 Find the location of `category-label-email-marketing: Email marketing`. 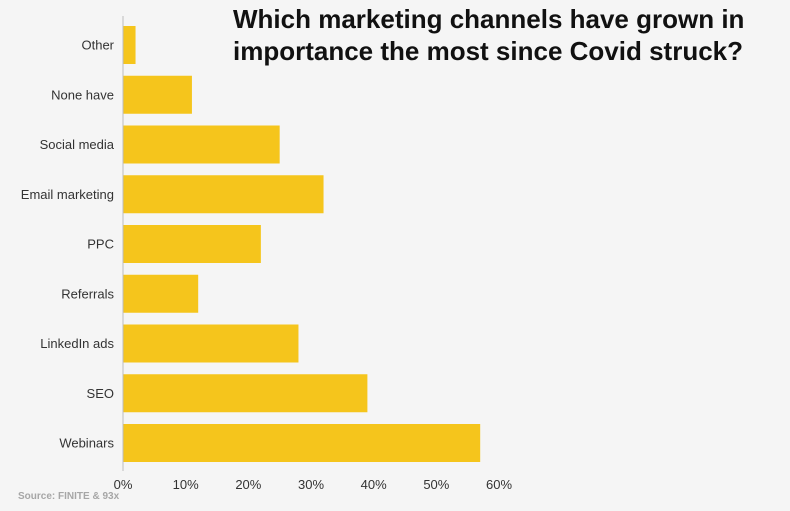

category-label-email-marketing: Email marketing is located at coordinates (67, 194).